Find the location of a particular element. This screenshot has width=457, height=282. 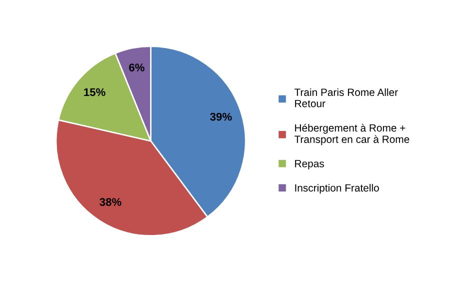

legend-label: Inscription Fratello is located at coordinates (337, 189).